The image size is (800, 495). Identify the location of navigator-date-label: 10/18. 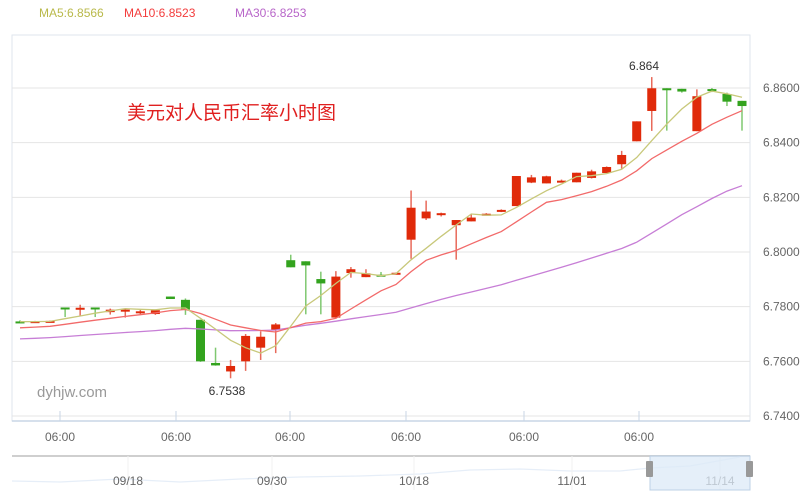
(414, 481).